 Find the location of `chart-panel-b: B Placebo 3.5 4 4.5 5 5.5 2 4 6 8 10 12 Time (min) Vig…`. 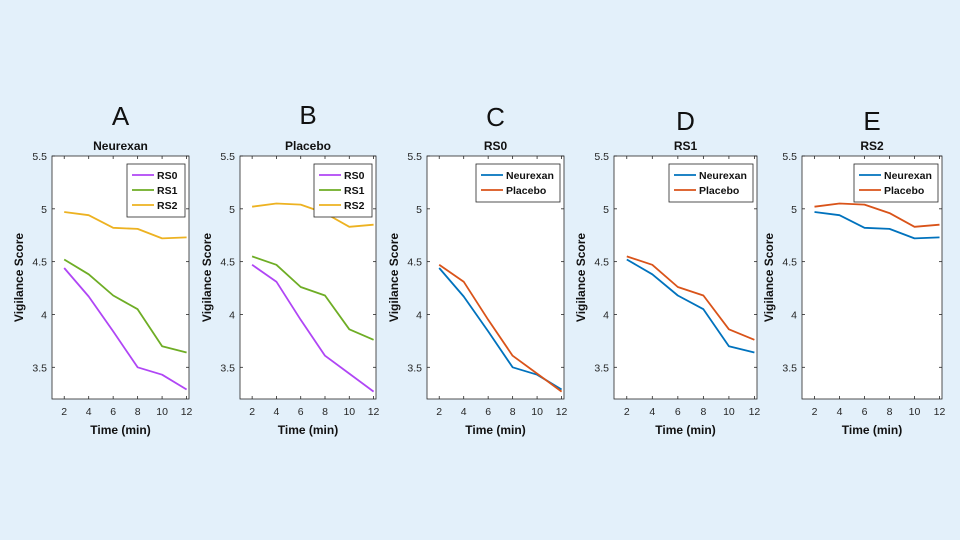

chart-panel-b: B Placebo 3.5 4 4.5 5 5.5 2 4 6 8 10 12 Time (min) Vig… is located at coordinates (290, 268).